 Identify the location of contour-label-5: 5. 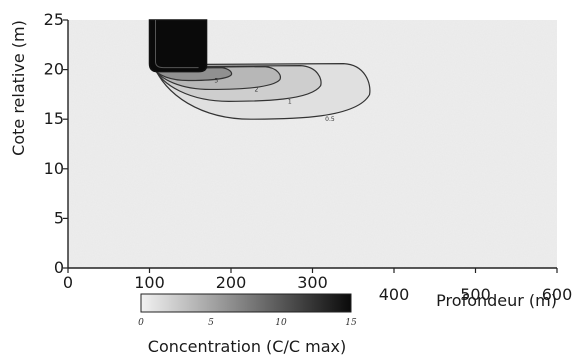
(216, 81).